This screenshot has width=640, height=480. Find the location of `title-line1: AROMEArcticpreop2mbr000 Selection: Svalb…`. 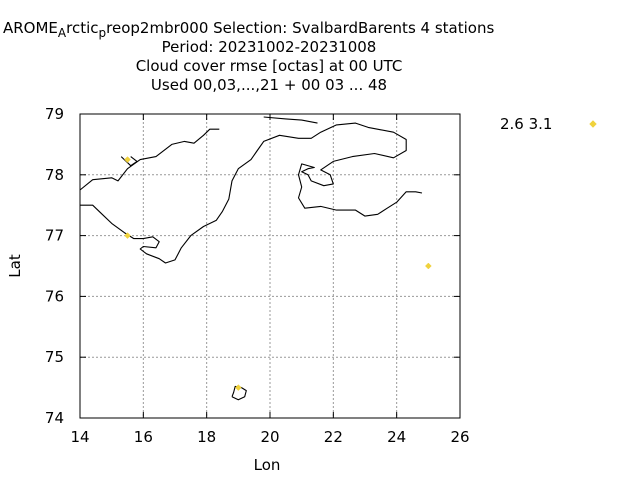

title-line1: AROMEArcticpreop2mbr000 Selection: Svalb… is located at coordinates (248, 29).